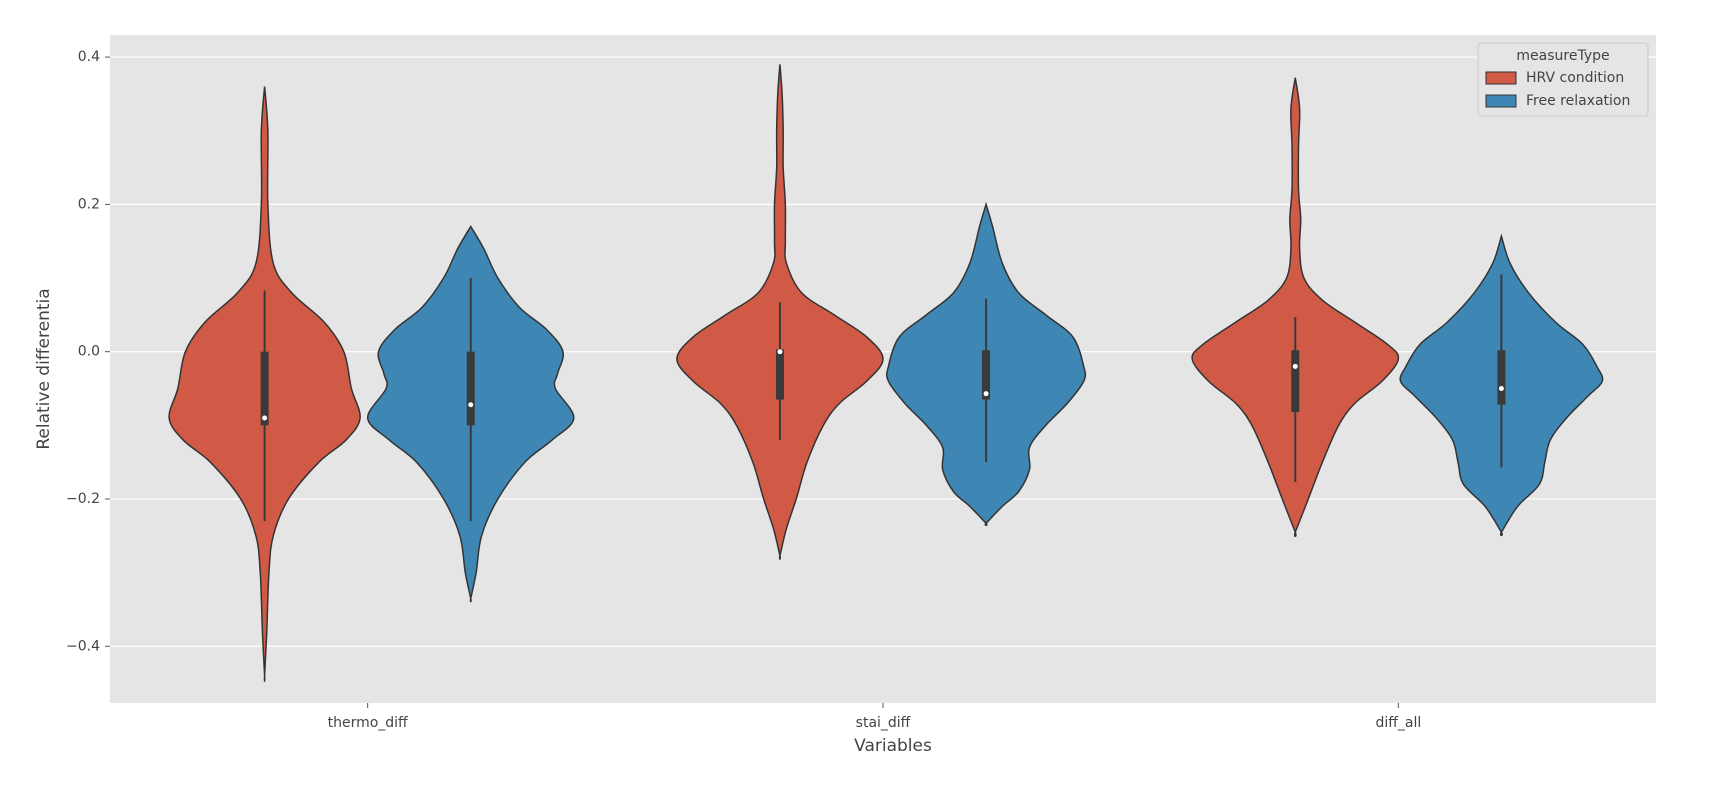 The height and width of the screenshot is (785, 1709). What do you see at coordinates (1562, 56) in the screenshot?
I see `legend-title: measureType` at bounding box center [1562, 56].